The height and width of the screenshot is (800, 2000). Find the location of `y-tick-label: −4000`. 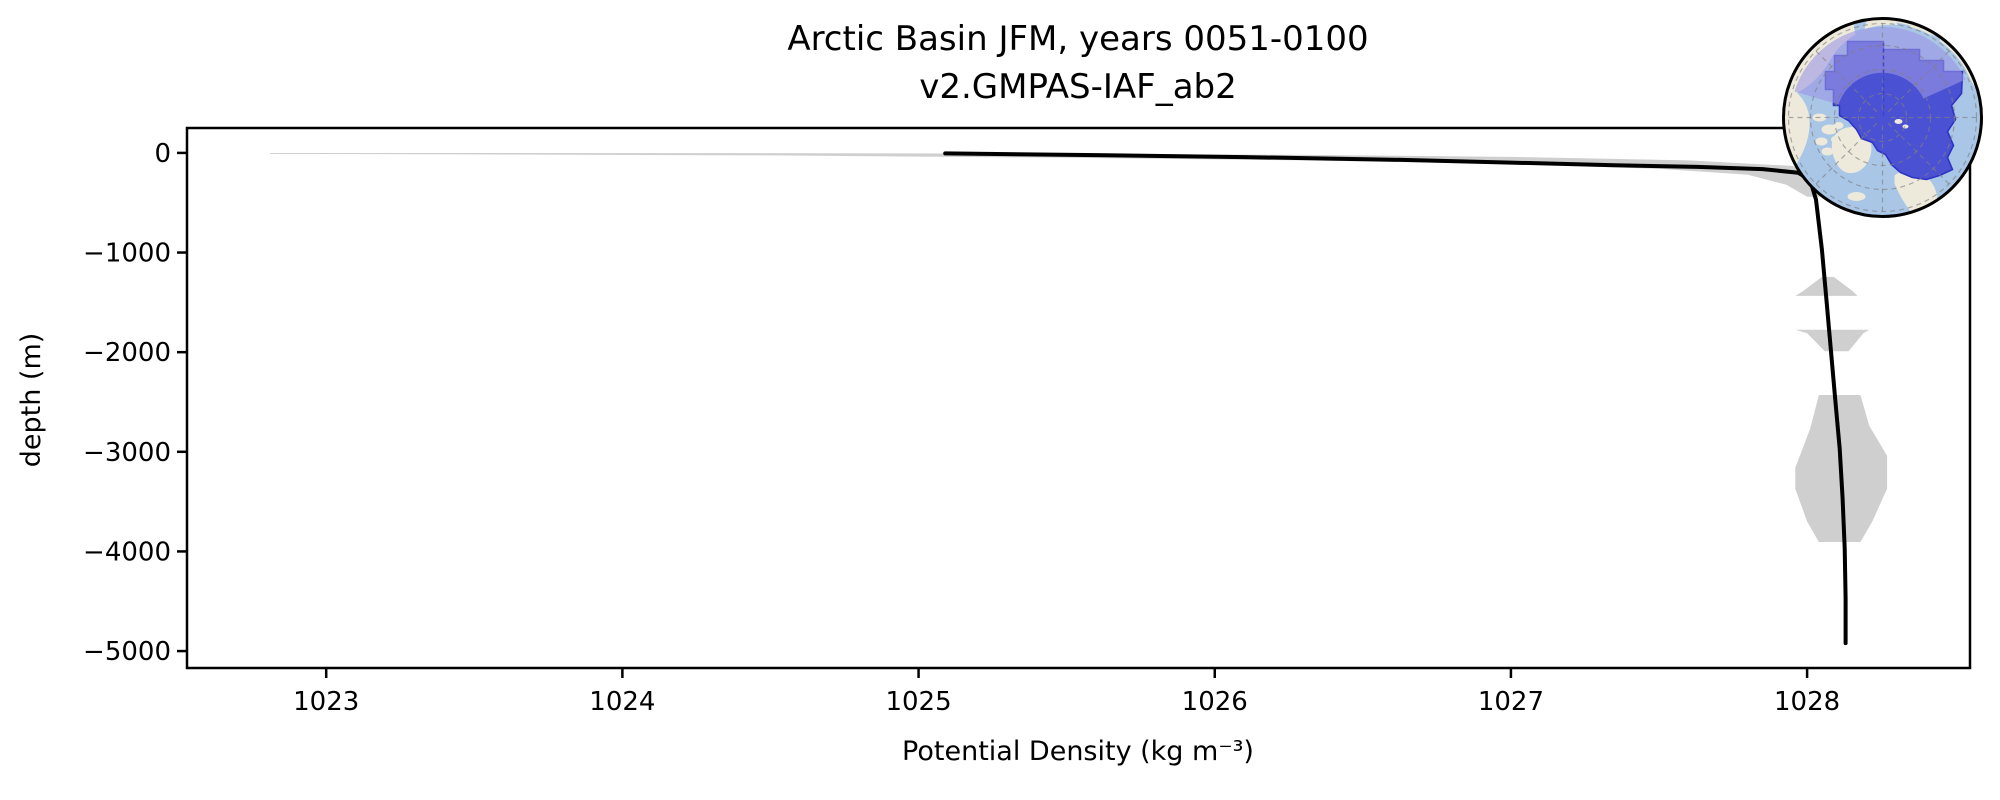

y-tick-label: −4000 is located at coordinates (127, 552).